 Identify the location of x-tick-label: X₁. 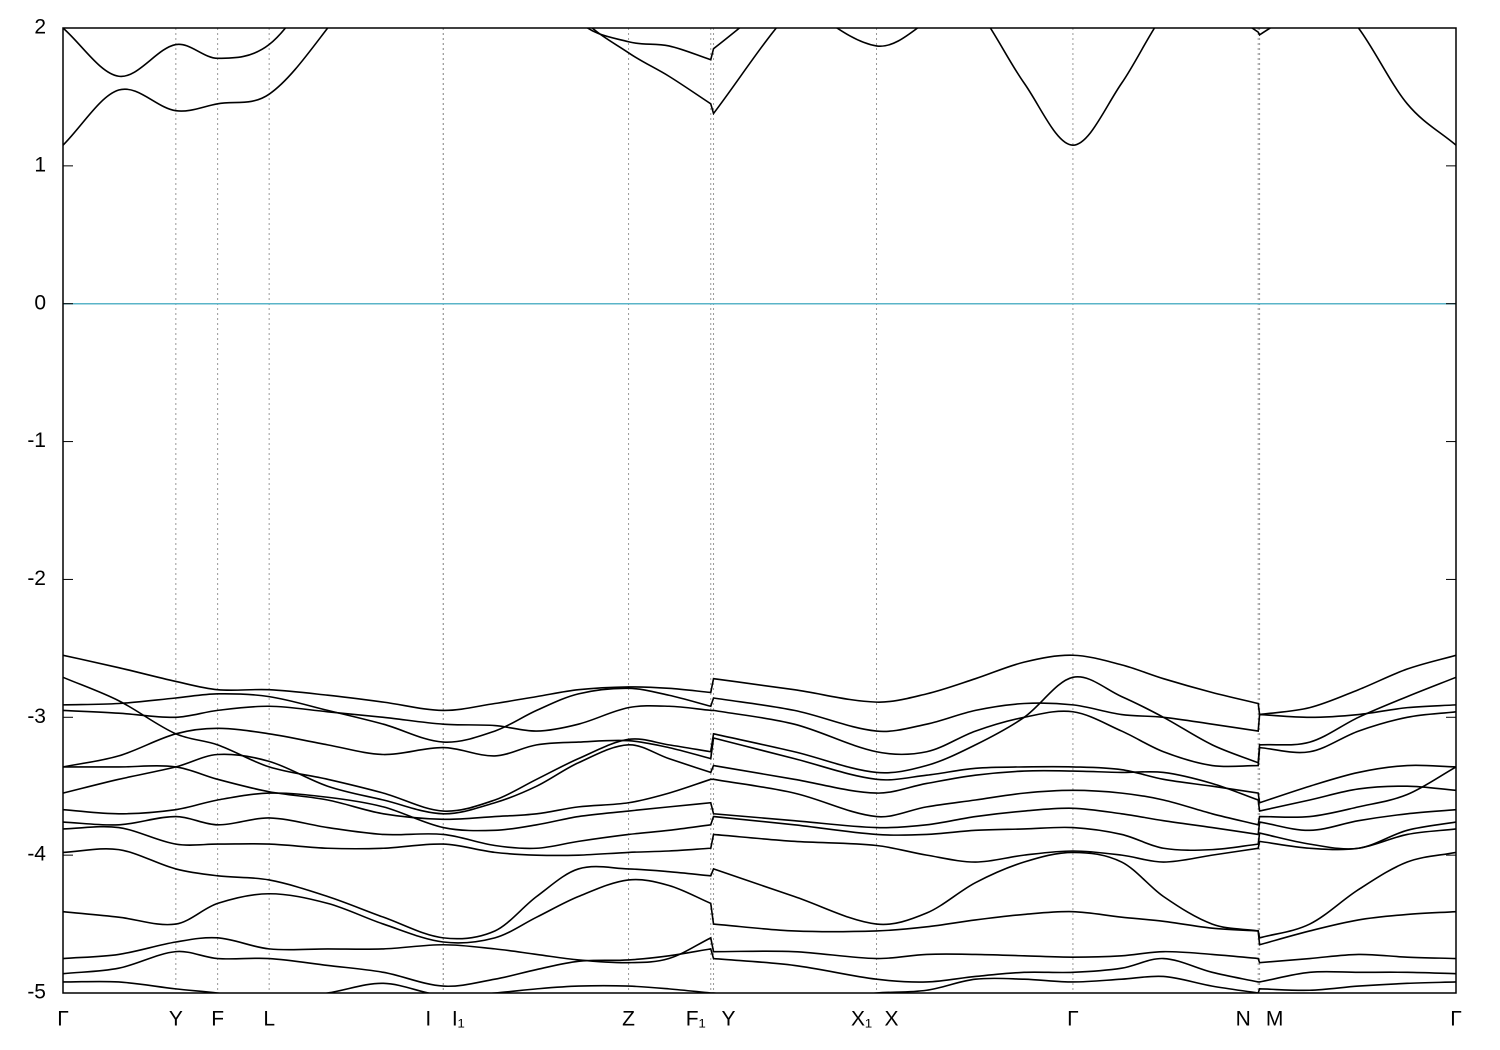
(861, 1019).